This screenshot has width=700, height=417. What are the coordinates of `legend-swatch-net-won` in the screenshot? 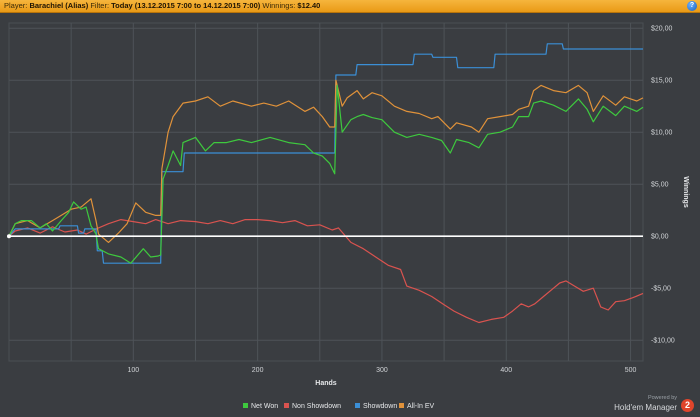 It's located at (245, 405).